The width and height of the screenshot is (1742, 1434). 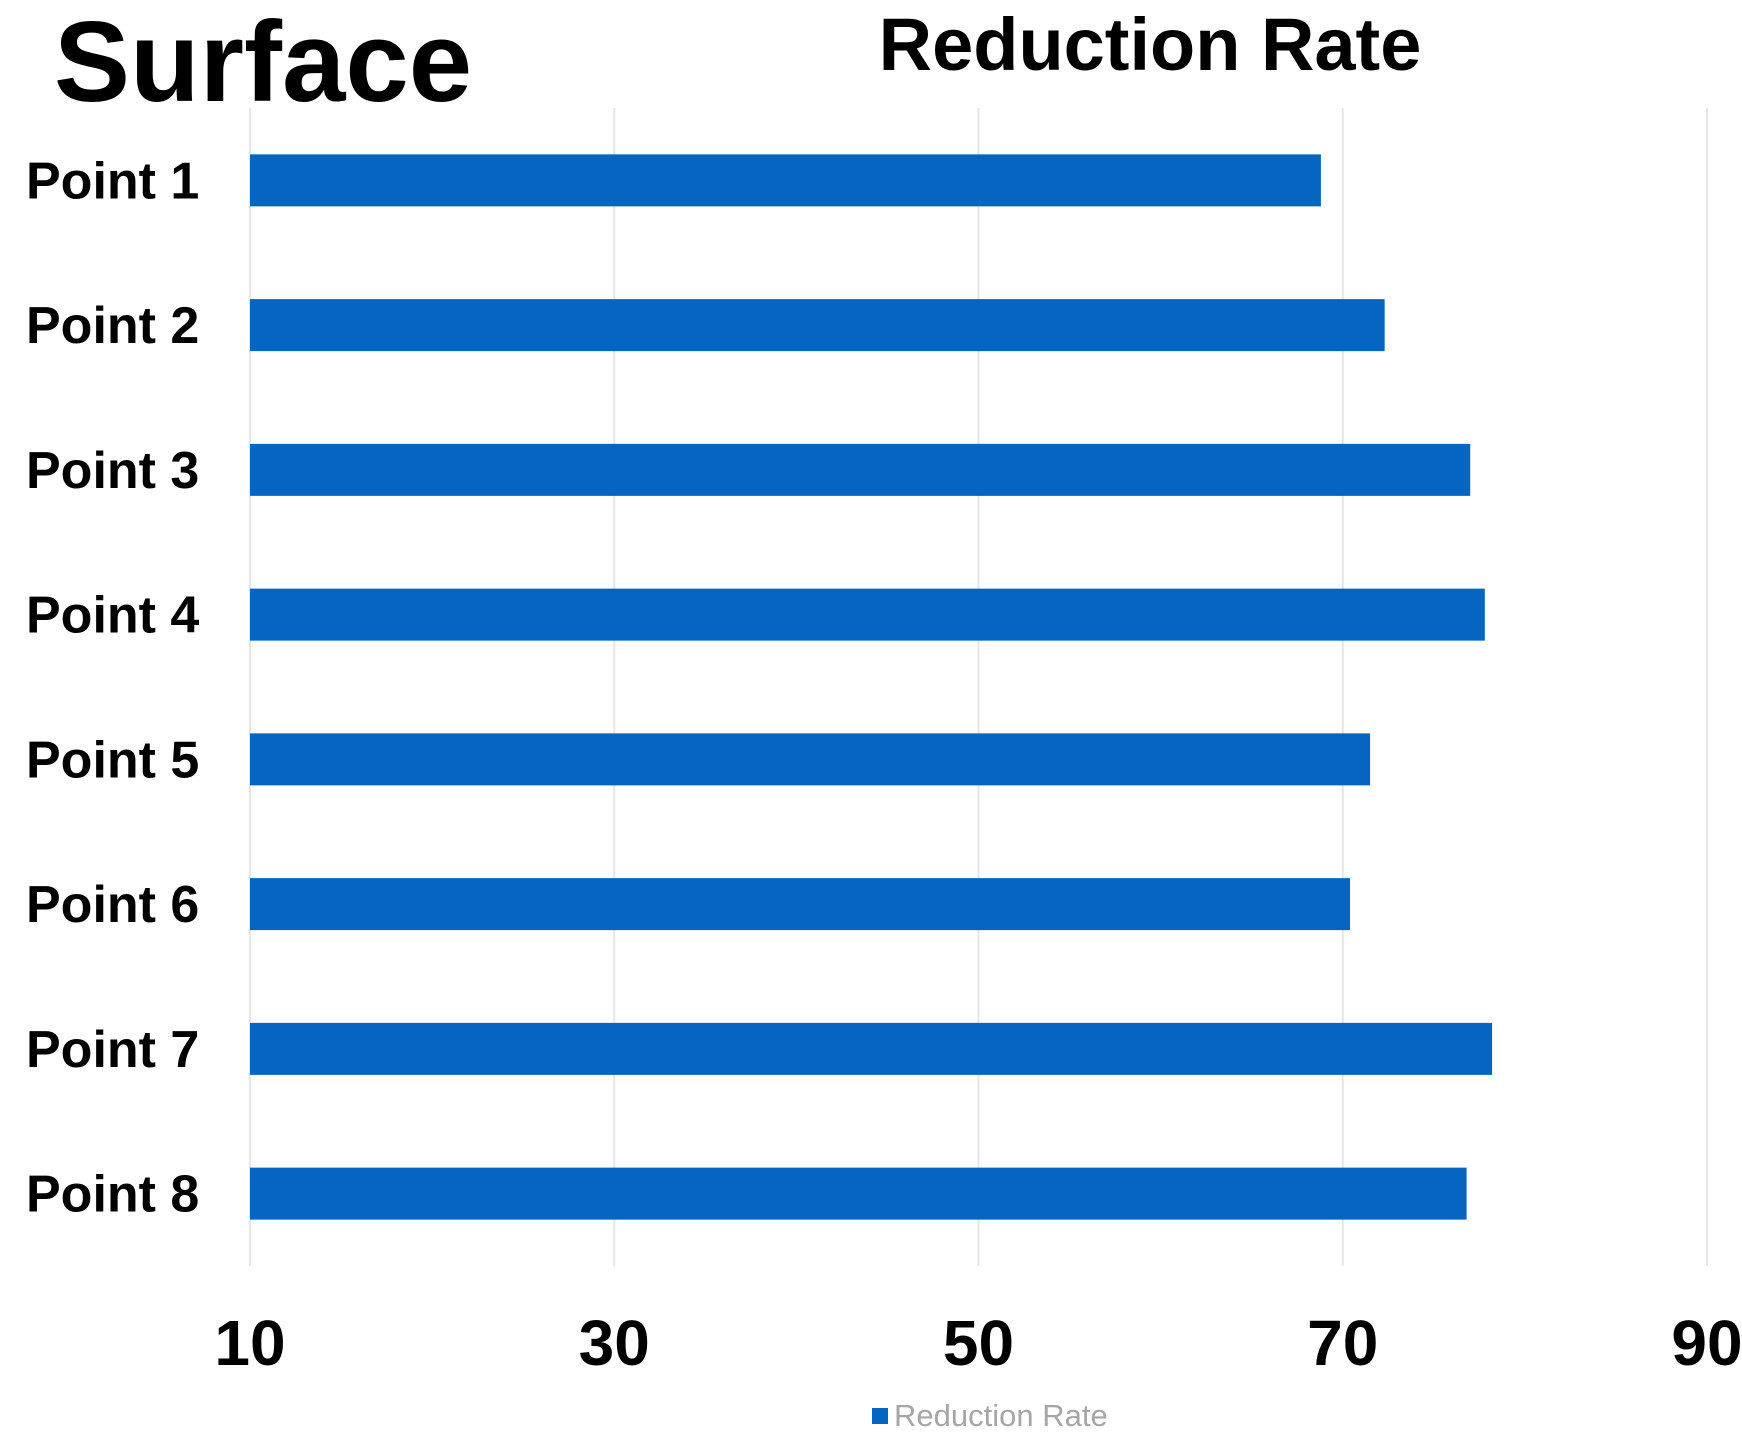 I want to click on y-tick-label: Point 8, so click(x=112, y=1195).